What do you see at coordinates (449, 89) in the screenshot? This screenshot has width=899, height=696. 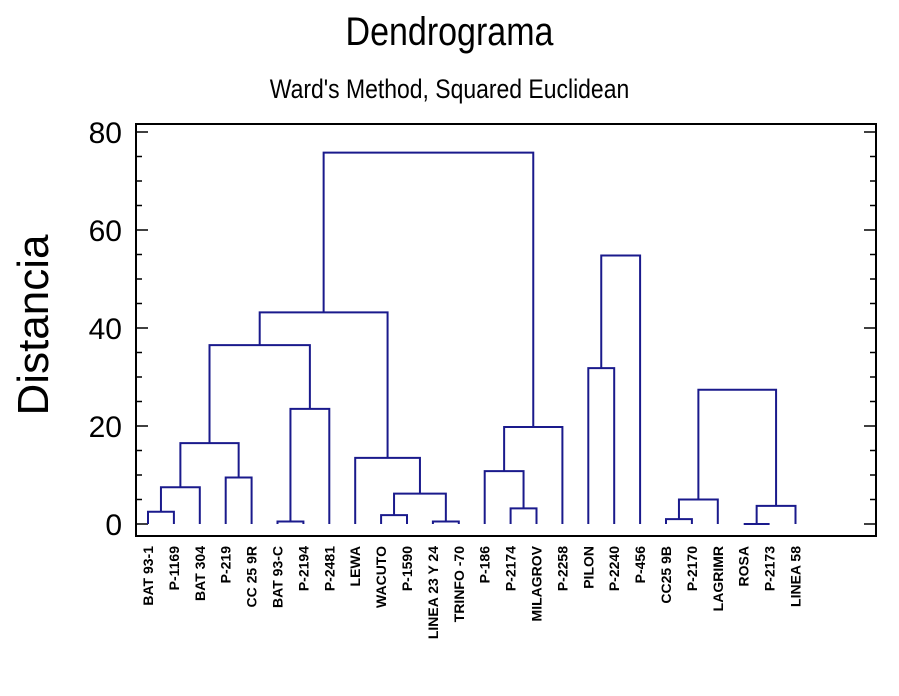 I see `chart-subtitle: Ward's Method, Squared Euclidean` at bounding box center [449, 89].